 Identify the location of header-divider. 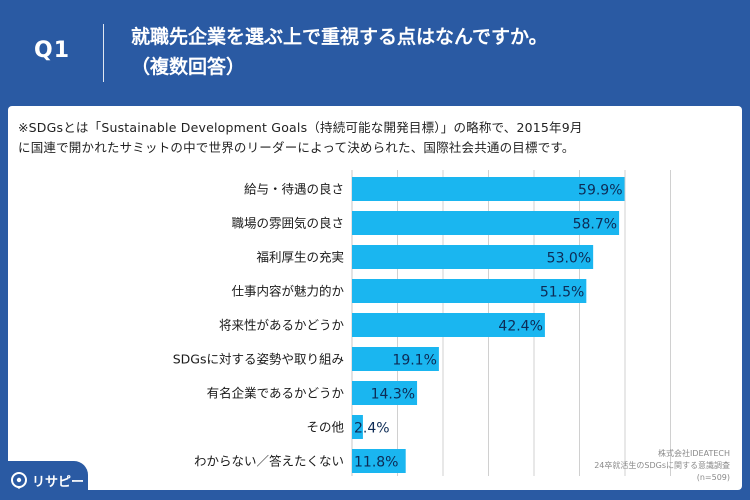
(103, 53).